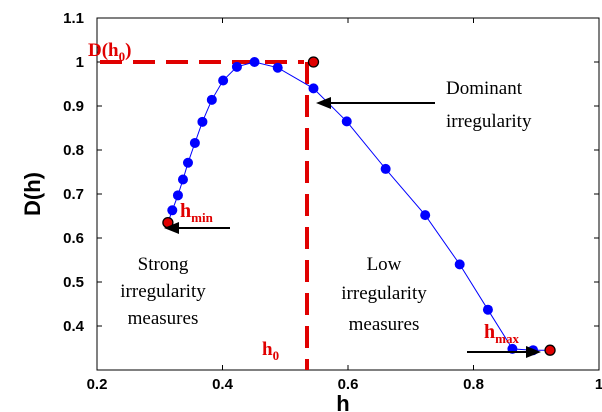  What do you see at coordinates (73, 282) in the screenshot?
I see `y-tick-label: 0.5` at bounding box center [73, 282].